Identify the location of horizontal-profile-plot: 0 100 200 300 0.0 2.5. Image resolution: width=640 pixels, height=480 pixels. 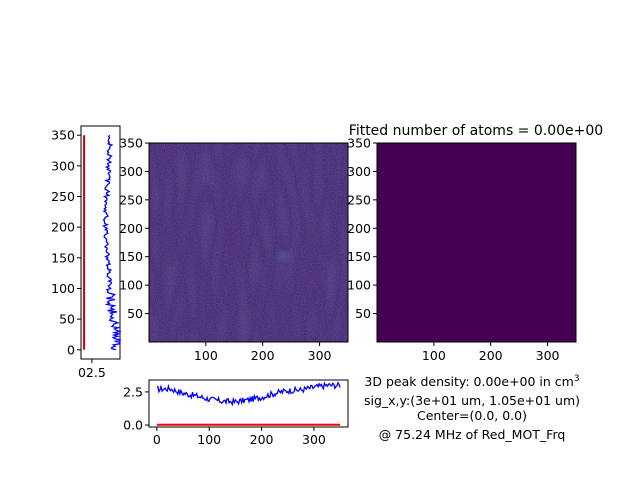
(232, 414).